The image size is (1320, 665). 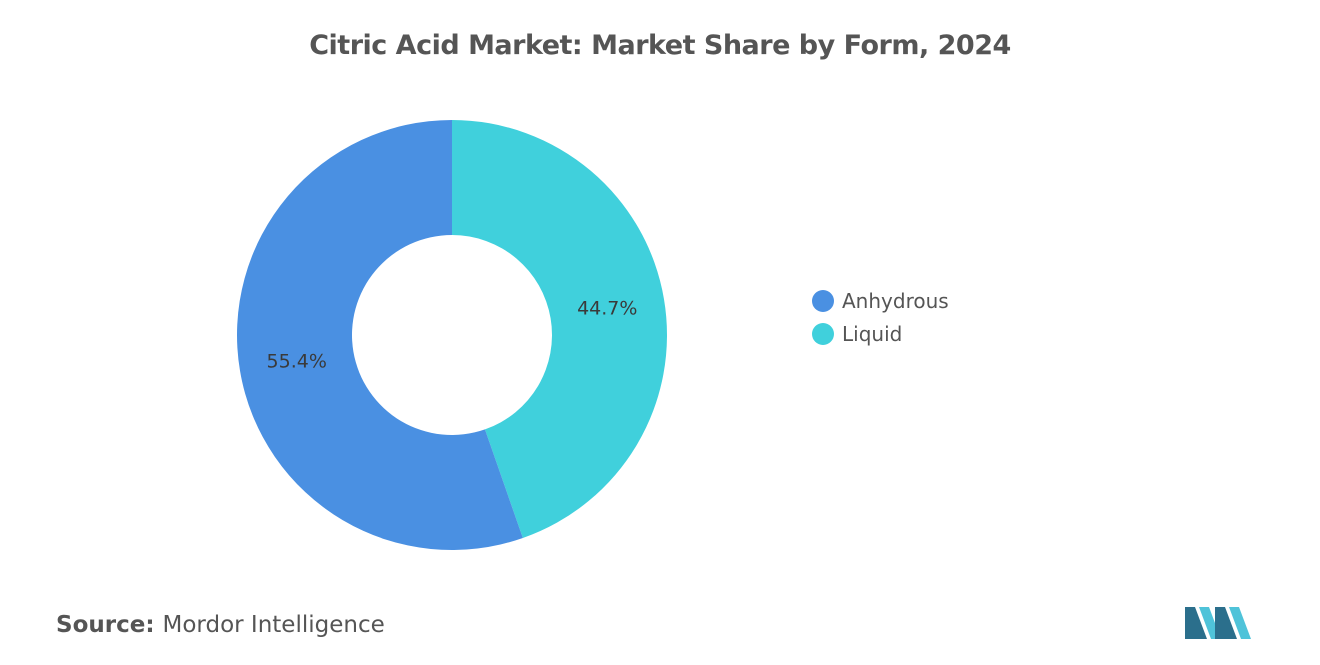 I want to click on legend-swatch-anhydrous, so click(x=823, y=300).